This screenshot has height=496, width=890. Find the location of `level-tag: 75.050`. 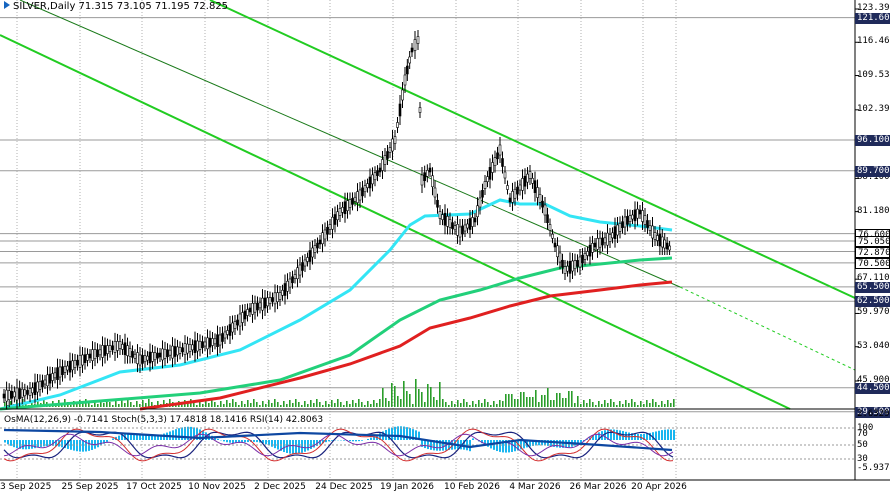

level-tag: 75.050 is located at coordinates (872, 242).